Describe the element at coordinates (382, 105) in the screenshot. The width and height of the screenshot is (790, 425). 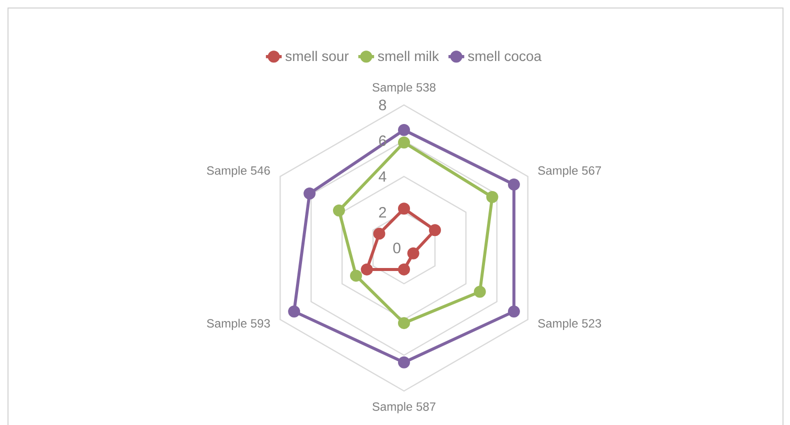
I see `y-tick-label: 8` at that location.